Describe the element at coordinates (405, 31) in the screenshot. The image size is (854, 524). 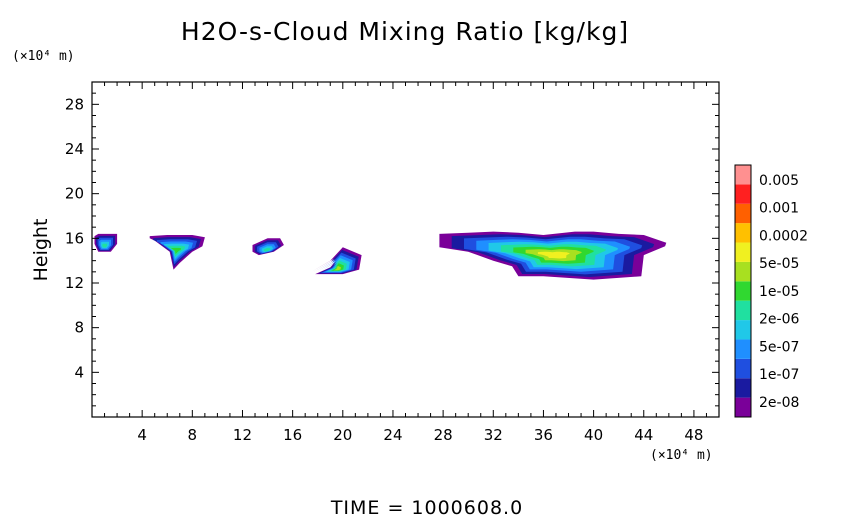
I see `chart-title: H2O-s-Cloud Mixing Ratio [kg/kg]` at that location.